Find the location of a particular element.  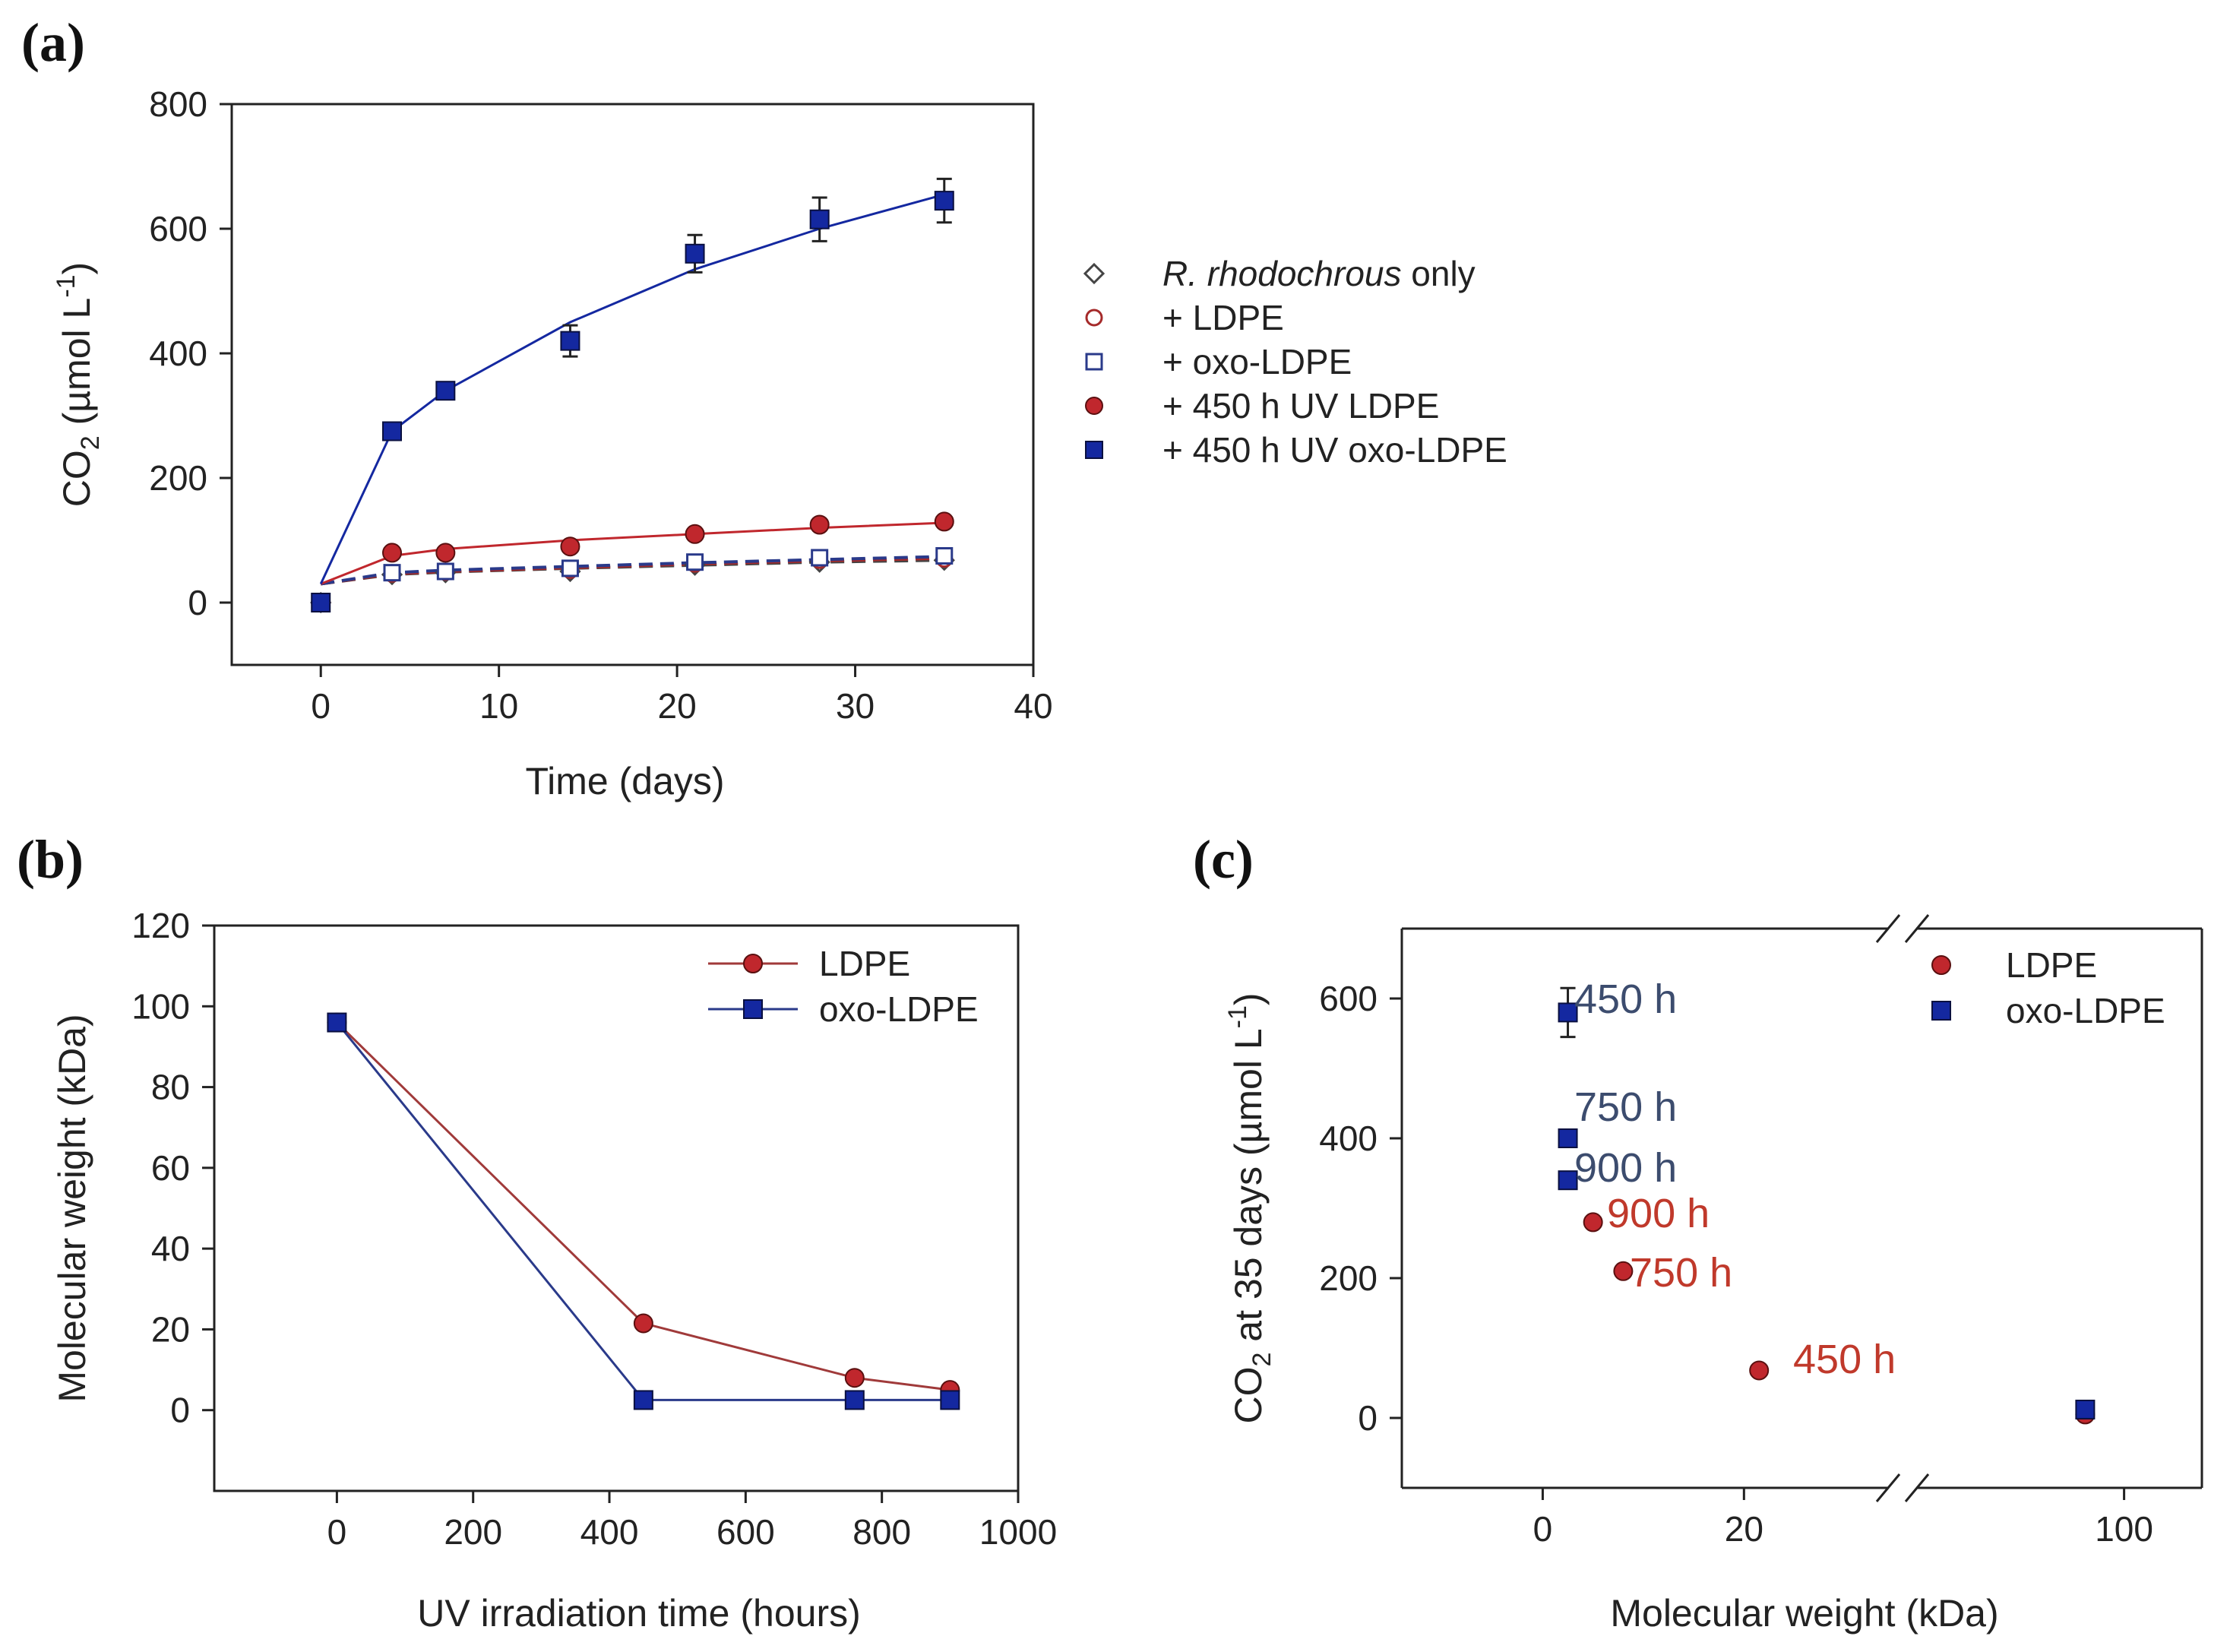

y-axis-title-a-part: 2 is located at coordinates (90, 442).